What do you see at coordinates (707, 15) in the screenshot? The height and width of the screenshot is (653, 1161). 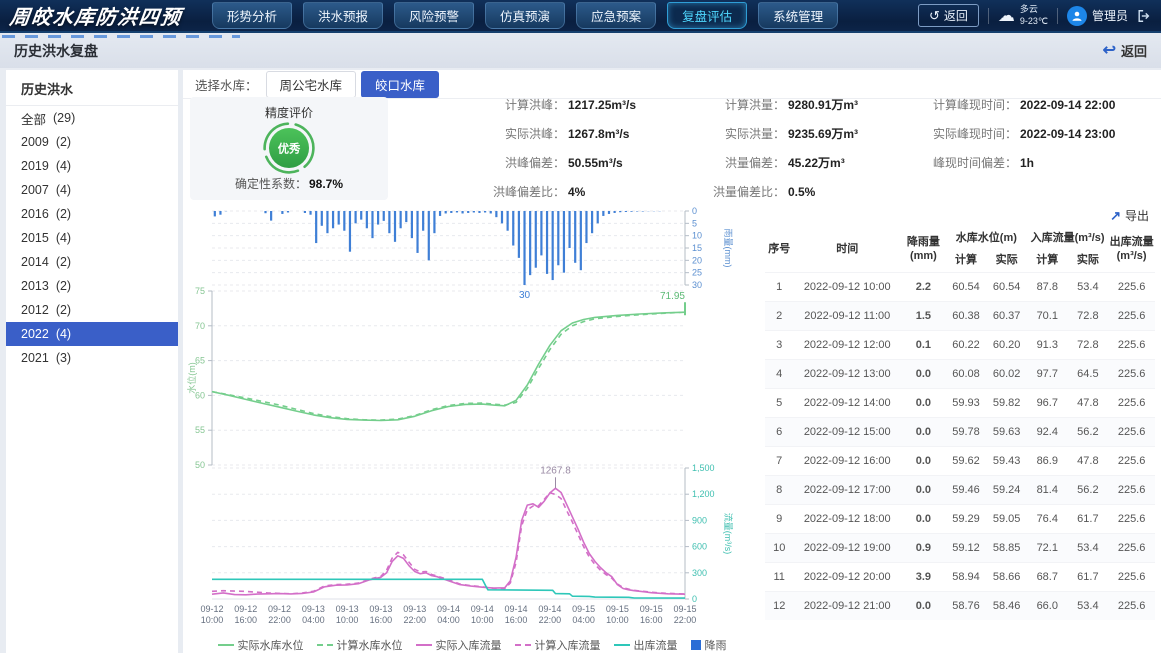 I see `nav-item-复盘评估: 复盘评估` at bounding box center [707, 15].